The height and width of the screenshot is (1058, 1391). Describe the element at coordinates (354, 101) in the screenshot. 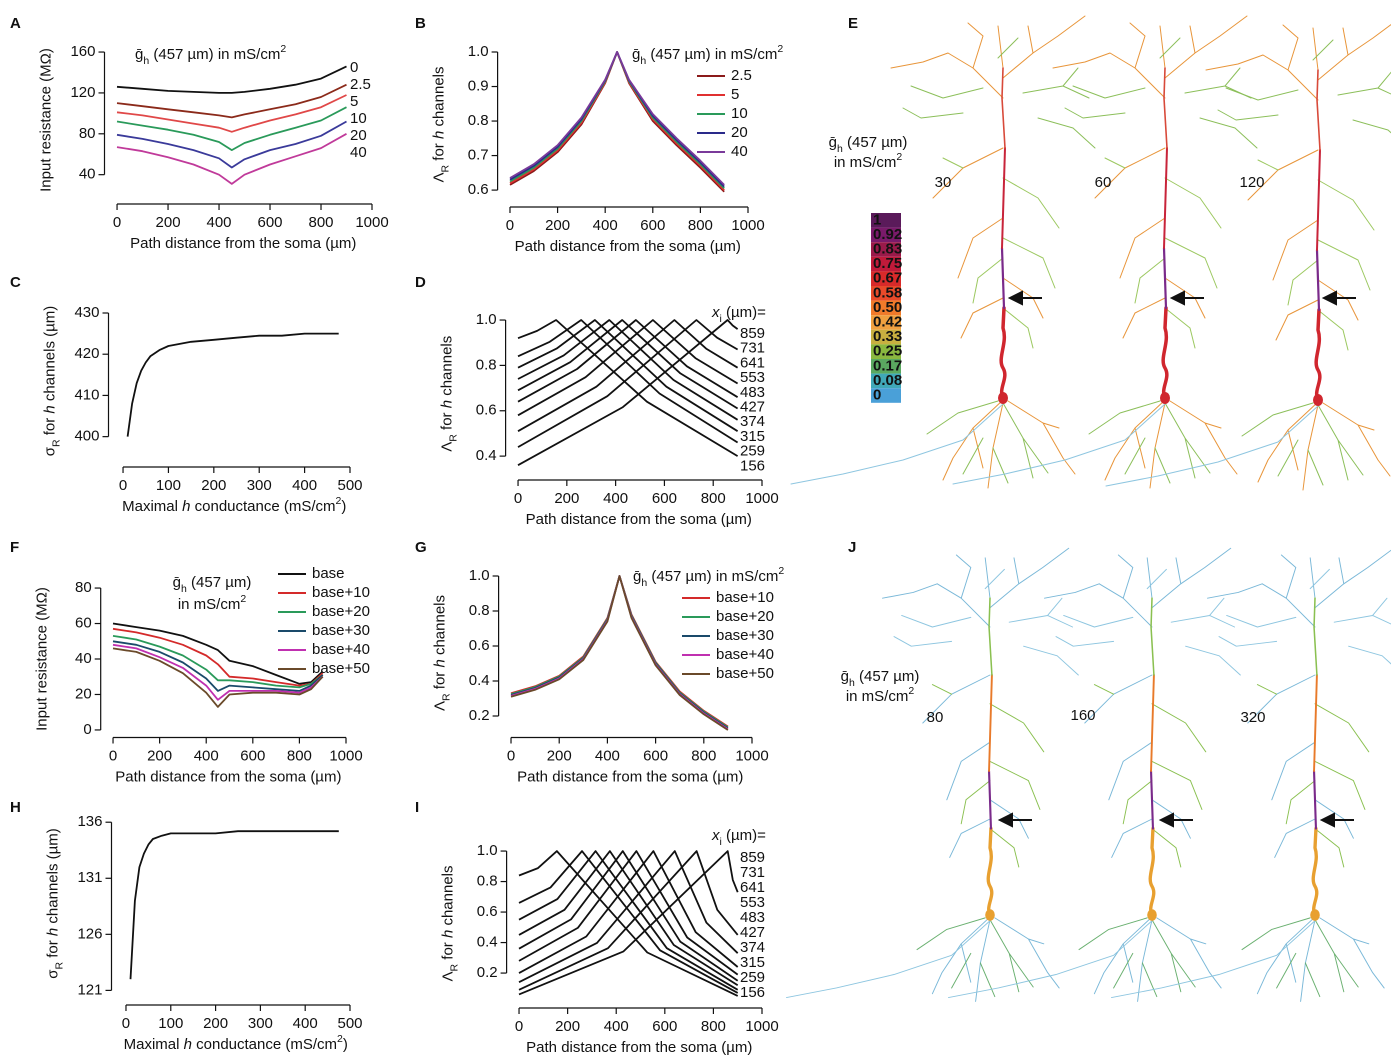

I see `legend-label: 5` at that location.